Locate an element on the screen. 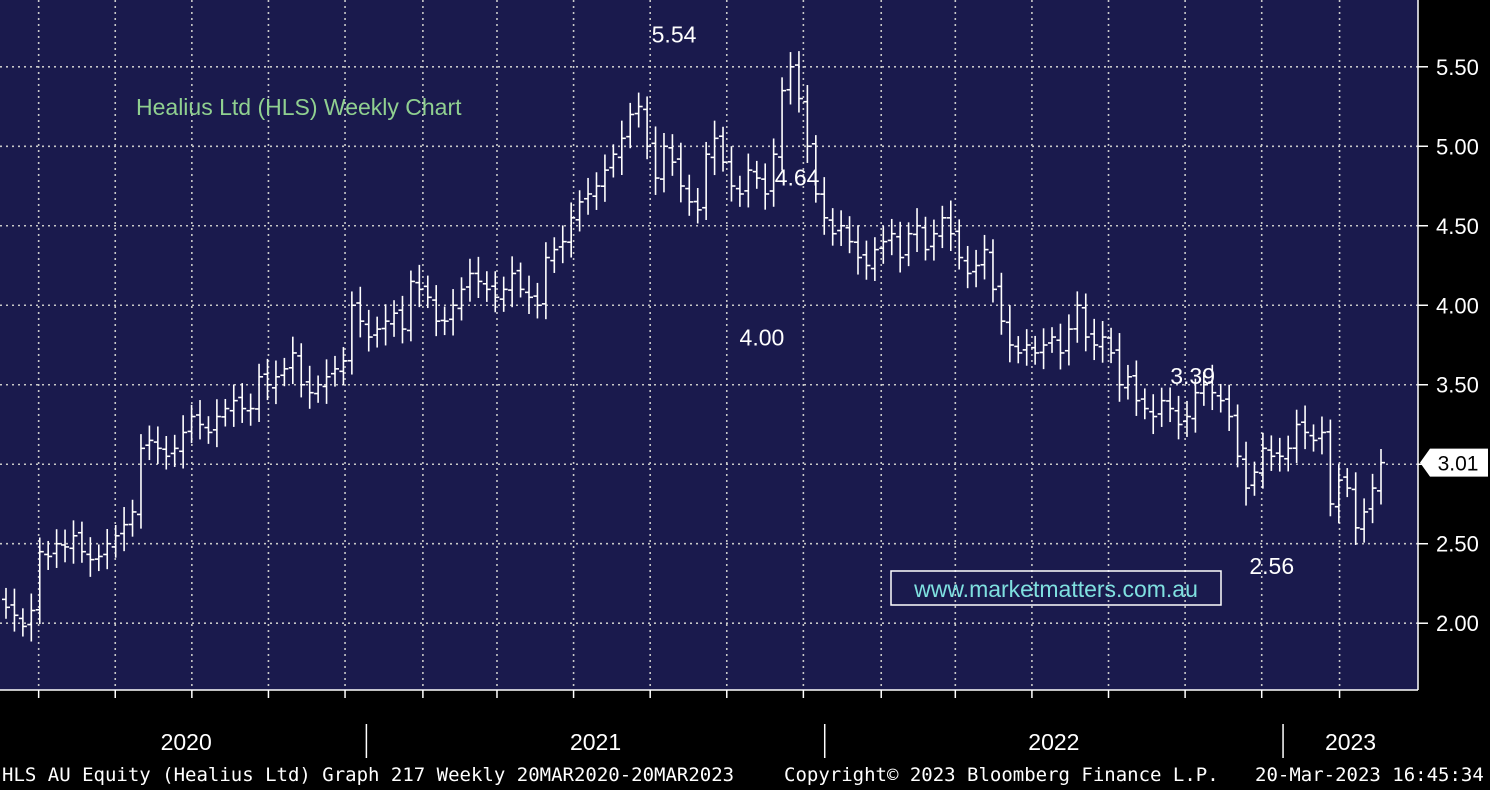 The image size is (1490, 790). price-annotation: 5.54 is located at coordinates (674, 34).